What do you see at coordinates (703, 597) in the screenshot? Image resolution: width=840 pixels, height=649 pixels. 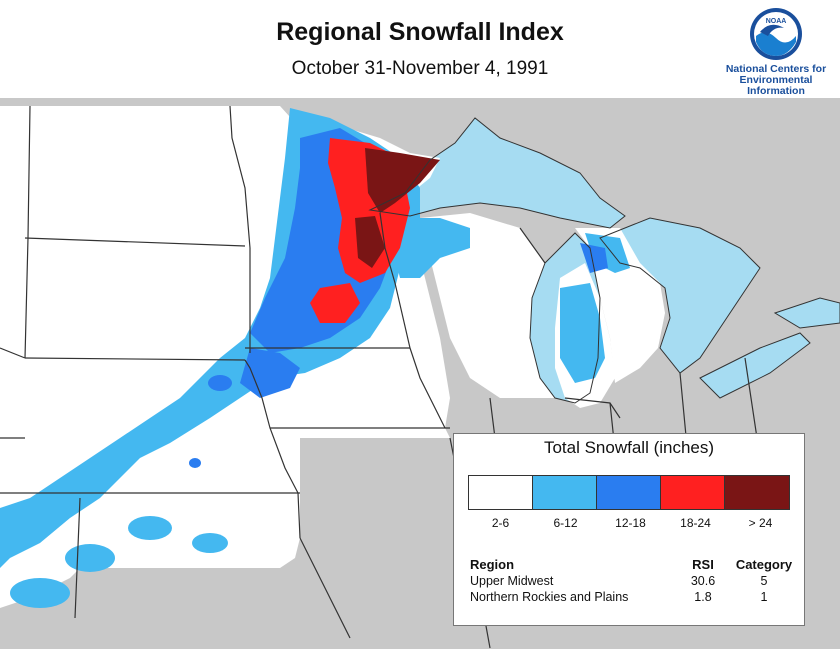 I see `region-rsi: 1.8` at bounding box center [703, 597].